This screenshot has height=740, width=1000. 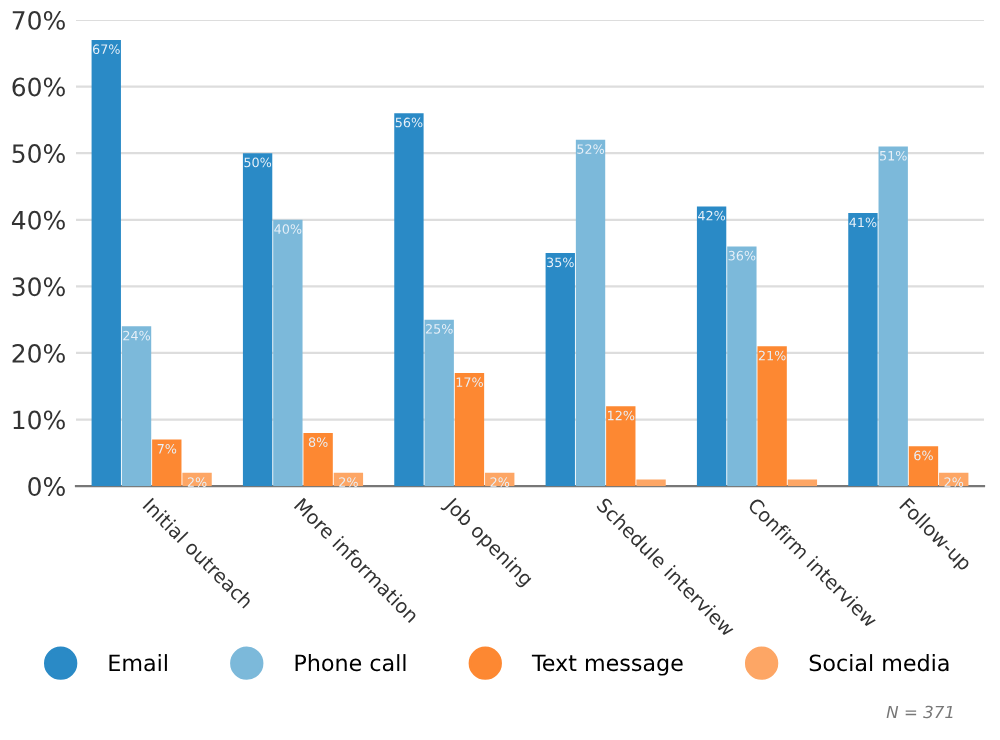 I want to click on y-tick-label: 0%, so click(x=46, y=487).